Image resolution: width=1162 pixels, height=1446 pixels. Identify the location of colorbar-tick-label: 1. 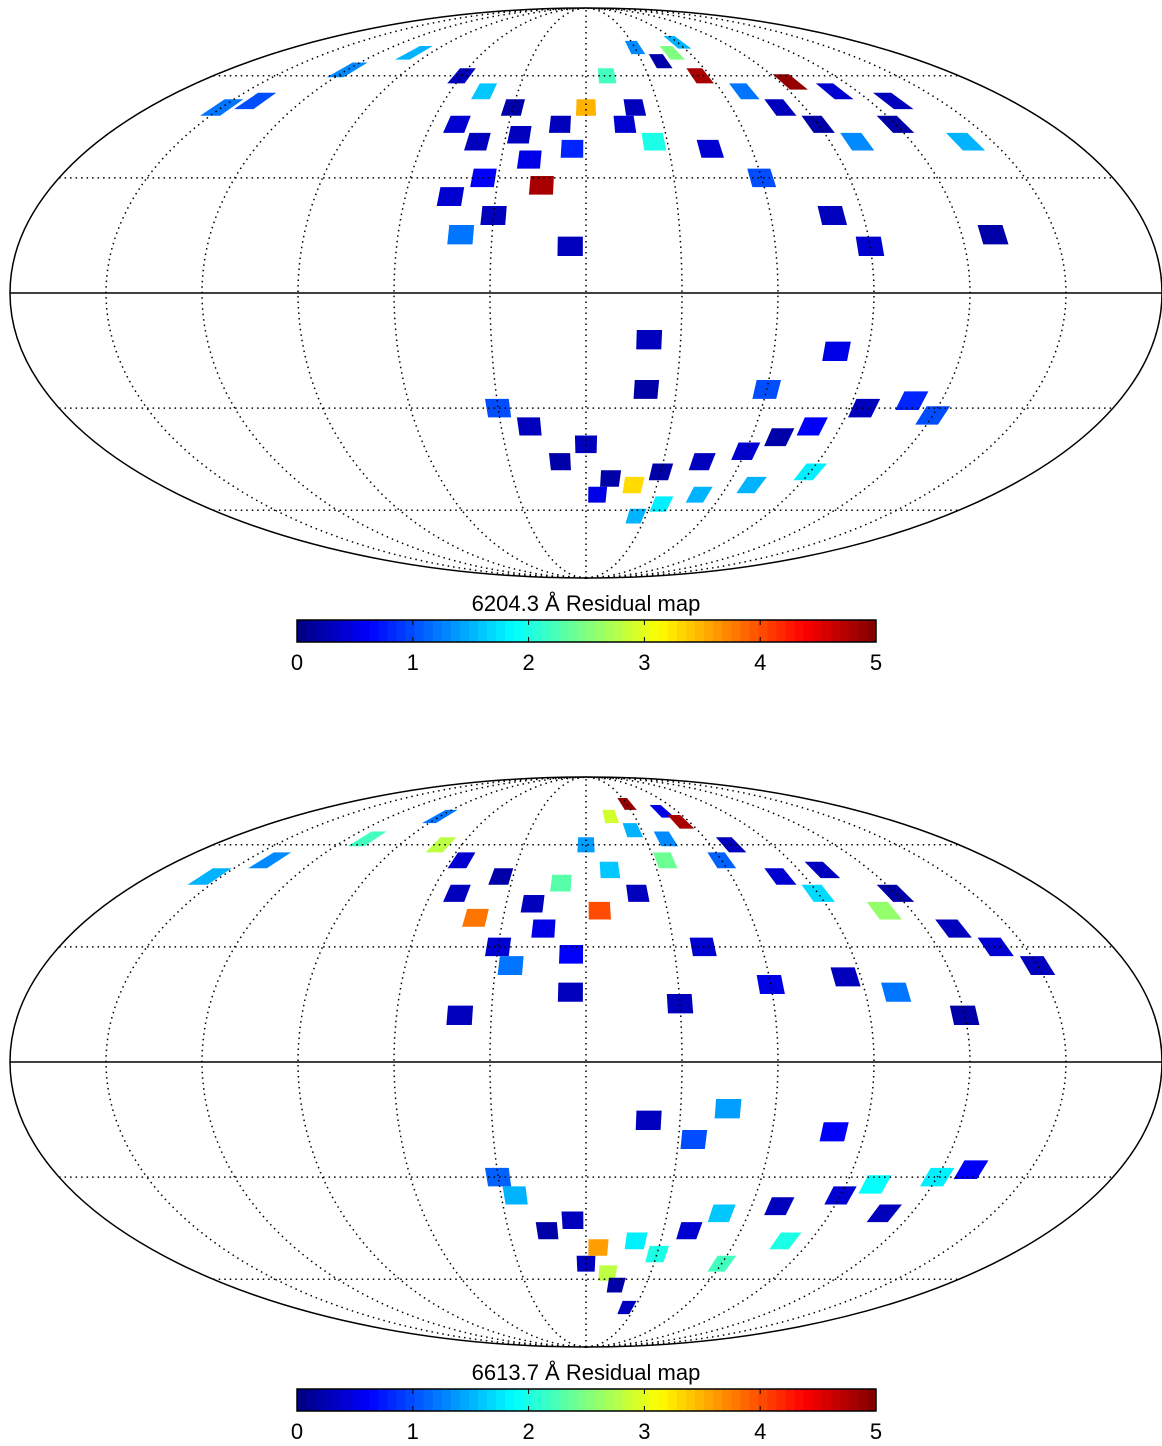
(413, 1431).